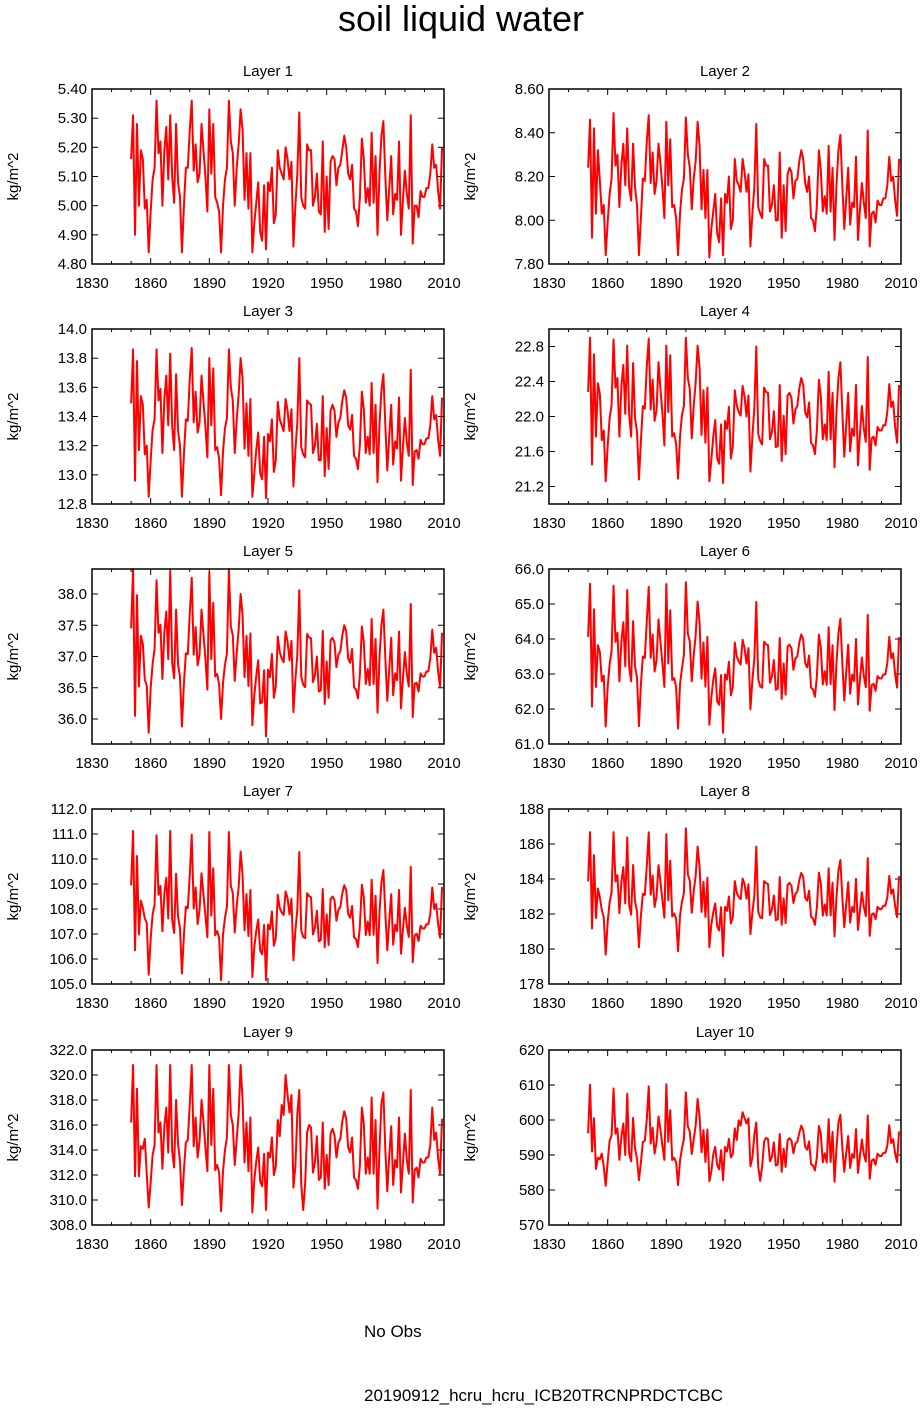 The image size is (922, 1408). What do you see at coordinates (13, 177) in the screenshot?
I see `y-axis-label-layer-1: kg/m^2` at bounding box center [13, 177].